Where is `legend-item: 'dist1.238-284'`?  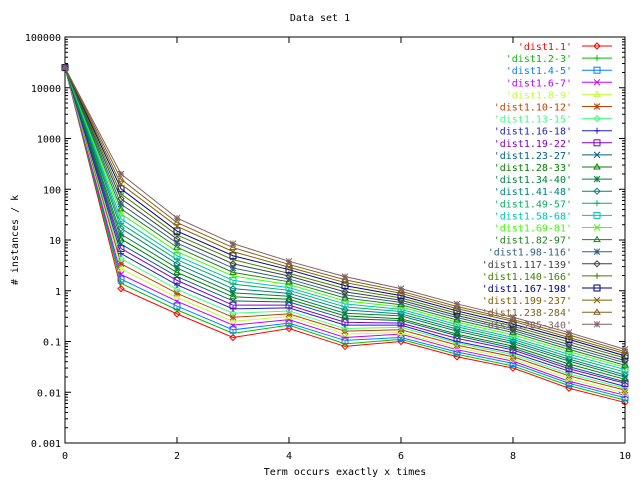
legend-item: 'dist1.238-284' is located at coordinates (547, 313).